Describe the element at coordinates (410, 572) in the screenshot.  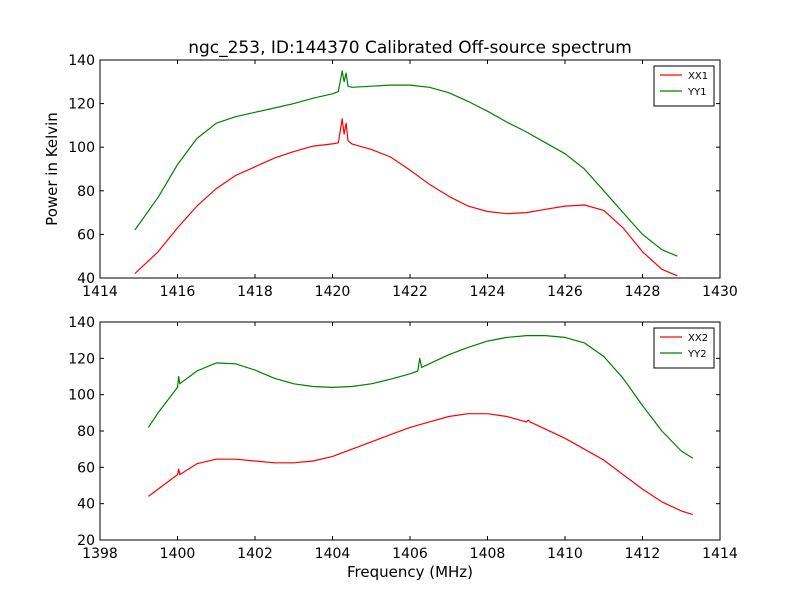
I see `x-axis-label: Frequency (MHz)` at that location.